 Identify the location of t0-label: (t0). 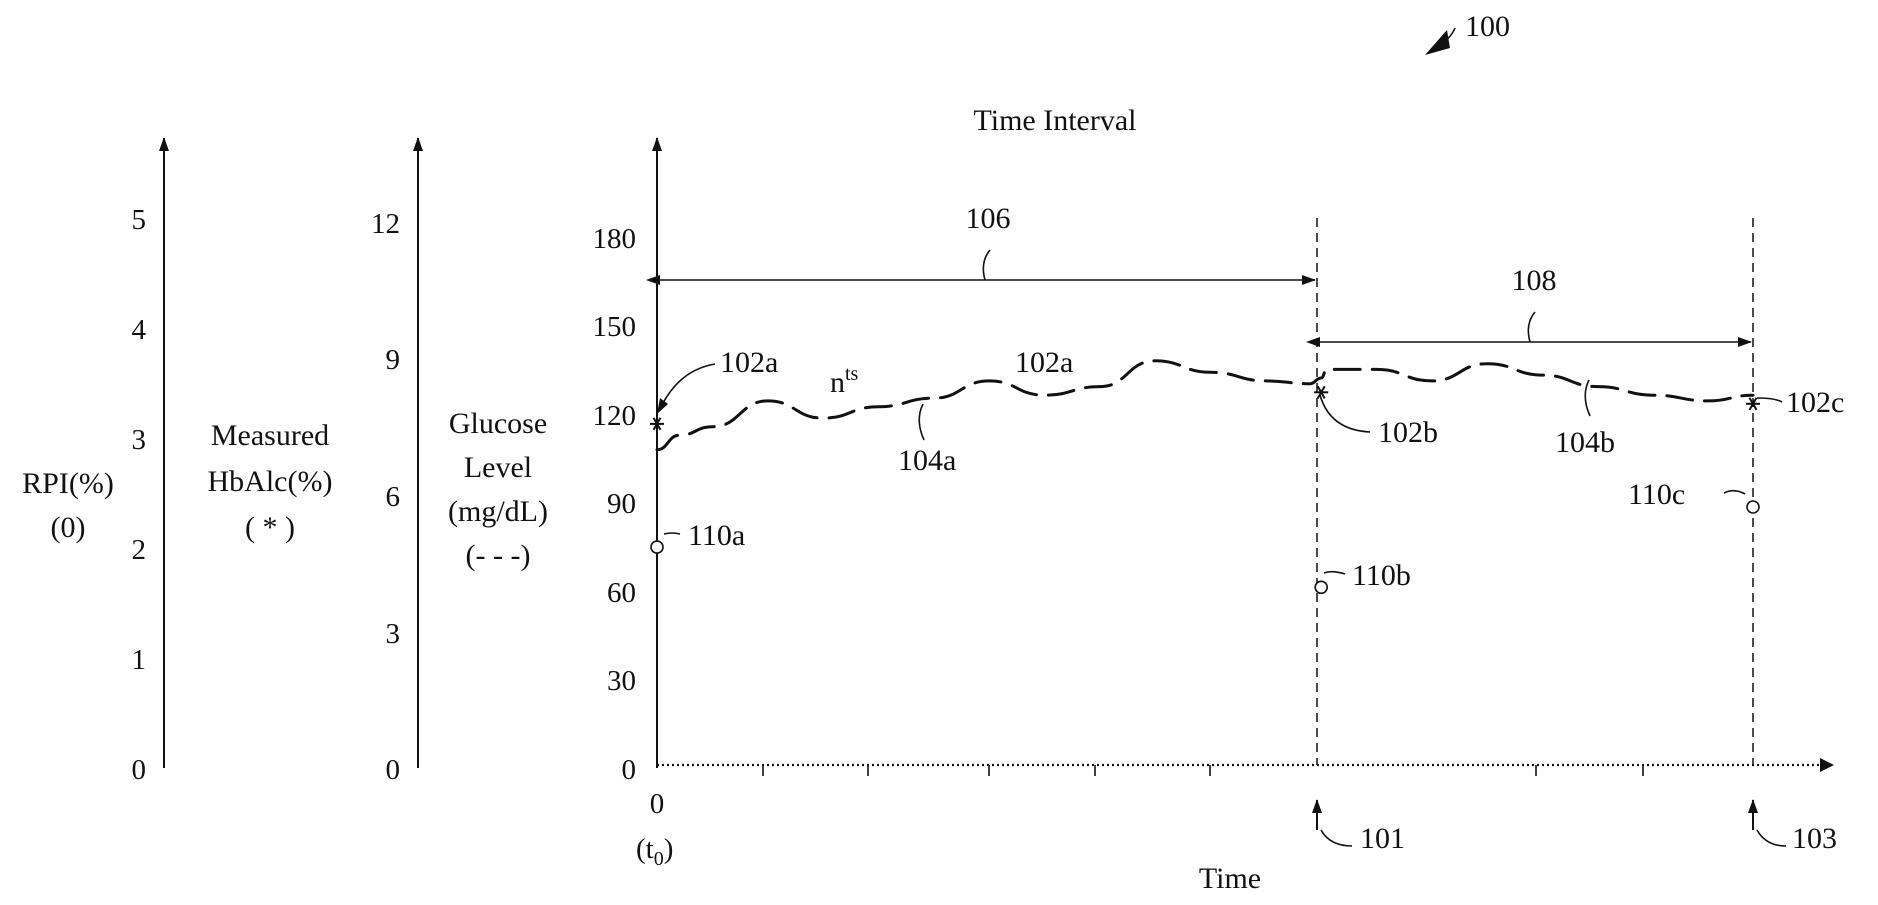
(654, 851).